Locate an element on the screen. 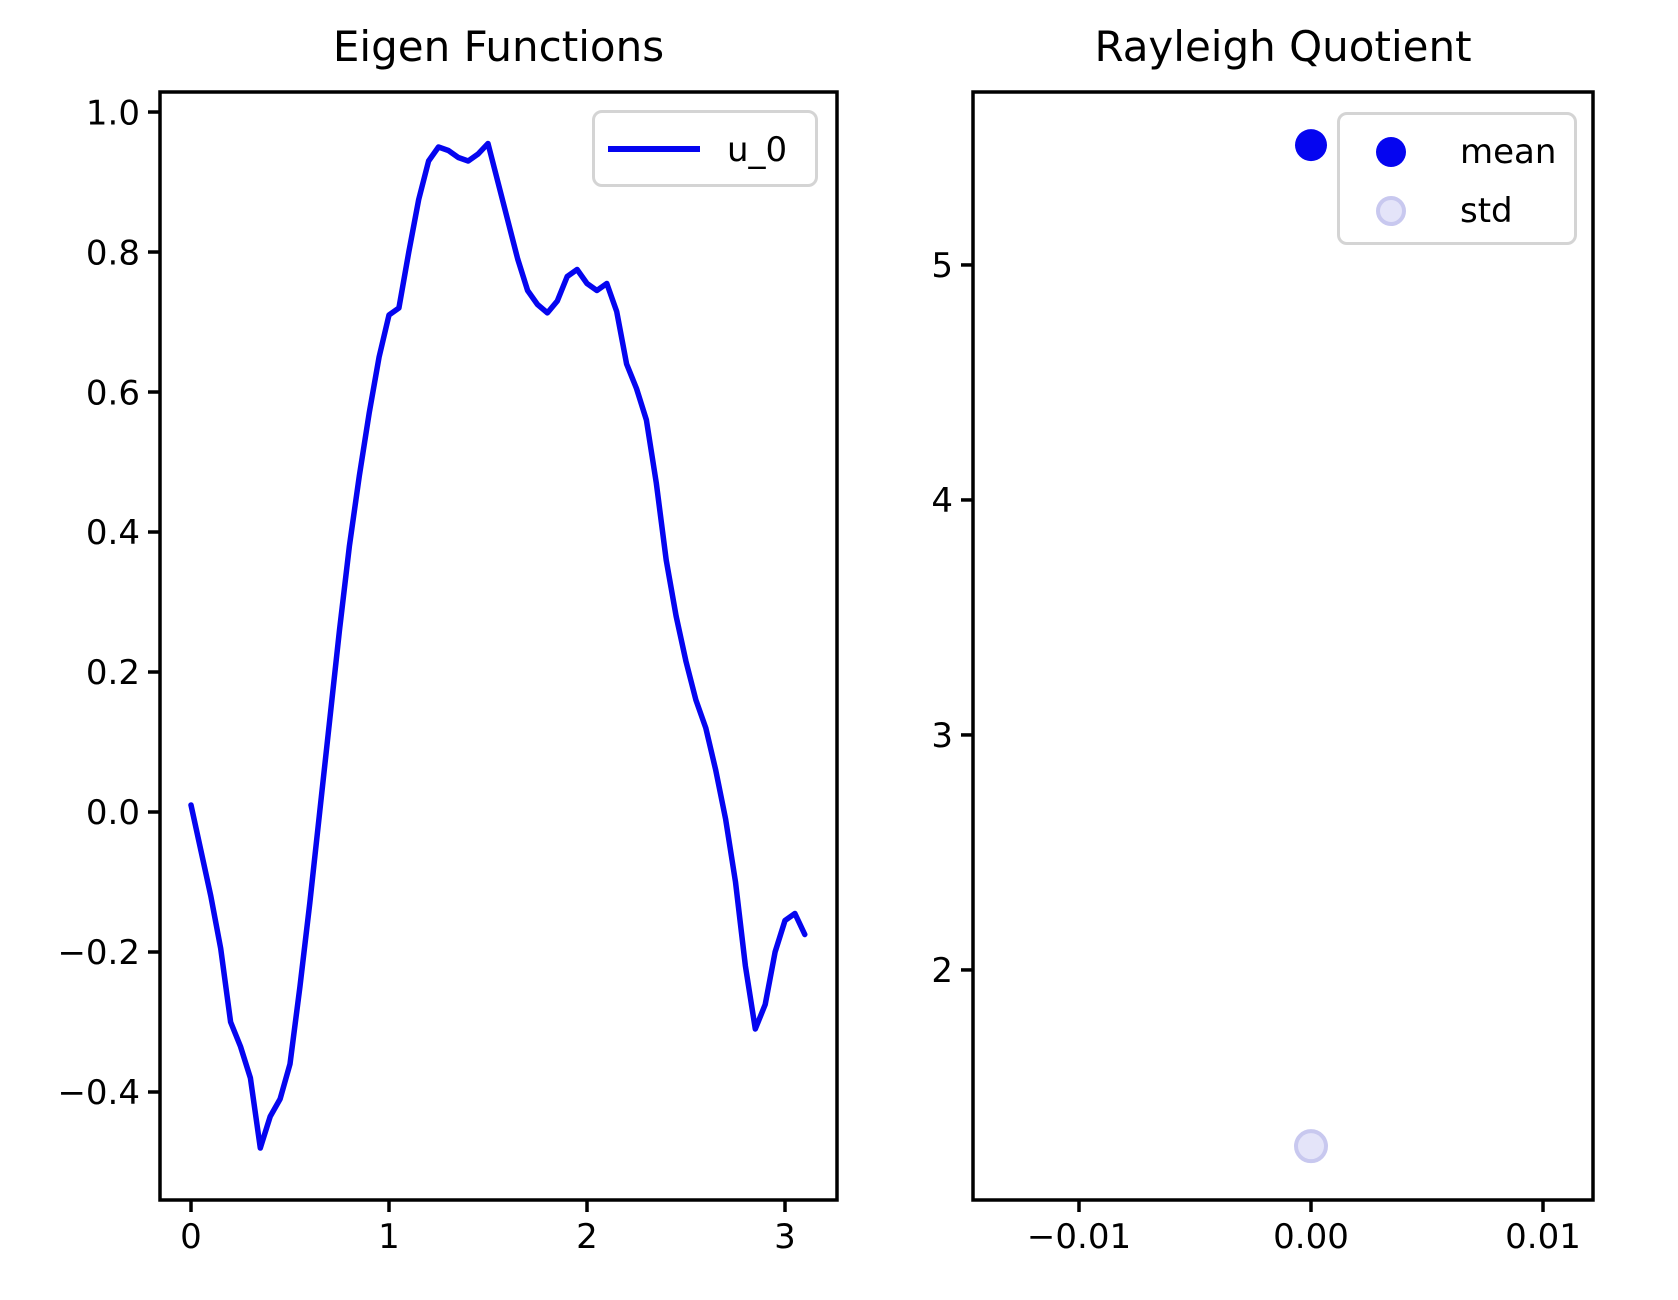  scatter-point-std is located at coordinates (1311, 1146).